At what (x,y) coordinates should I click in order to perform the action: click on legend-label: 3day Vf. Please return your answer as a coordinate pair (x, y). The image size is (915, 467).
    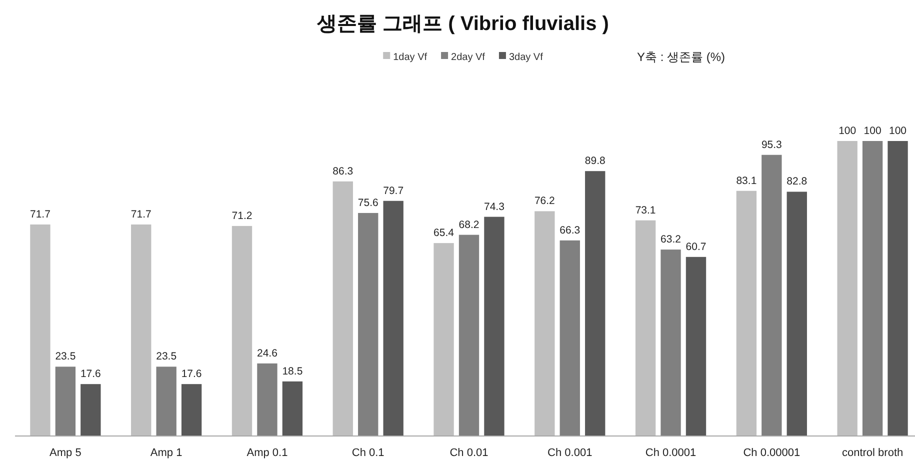
    Looking at the image, I should click on (525, 57).